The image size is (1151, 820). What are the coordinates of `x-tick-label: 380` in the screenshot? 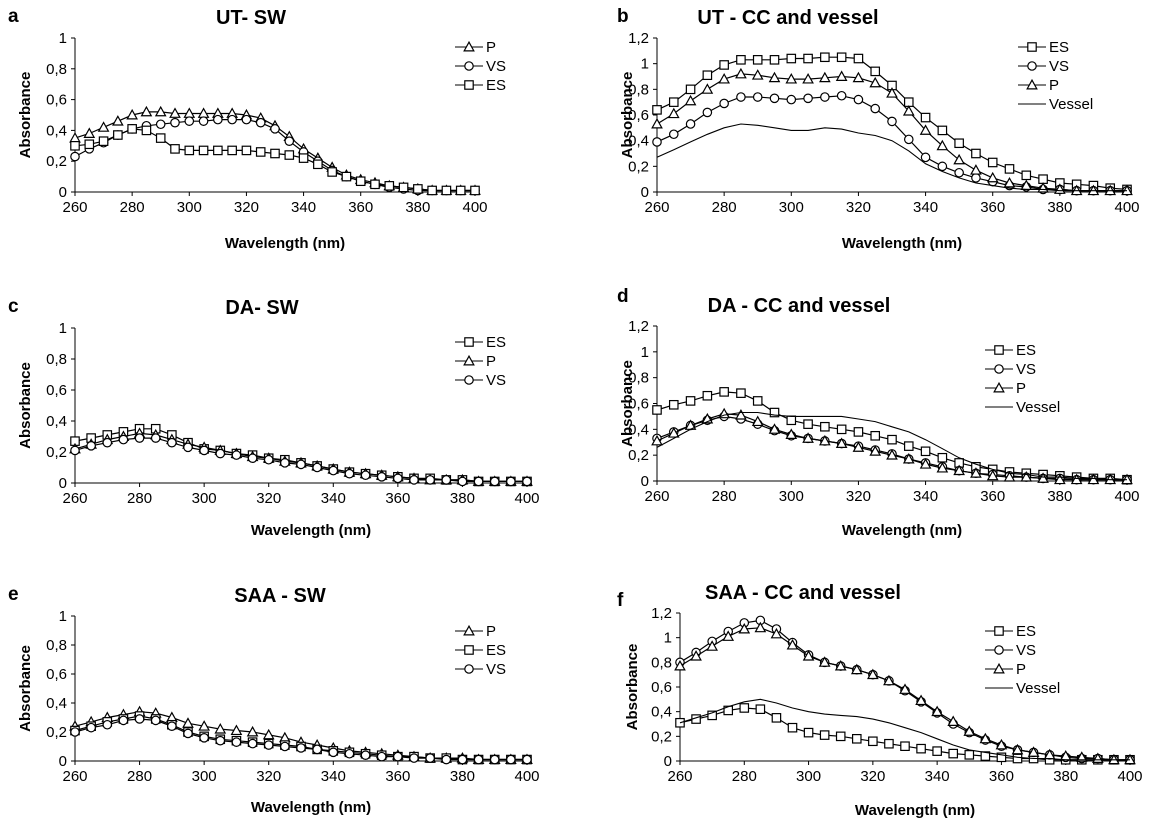 It's located at (462, 498).